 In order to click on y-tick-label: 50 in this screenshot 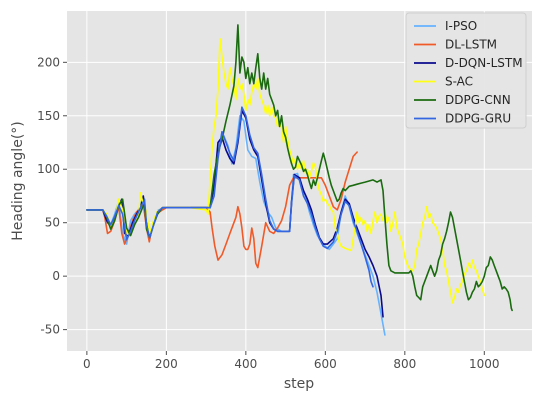, I will do `click(52, 223)`.